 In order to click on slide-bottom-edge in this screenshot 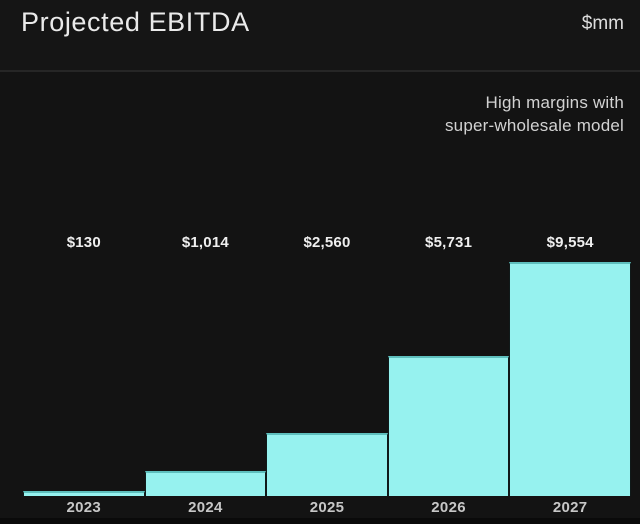, I will do `click(320, 521)`.